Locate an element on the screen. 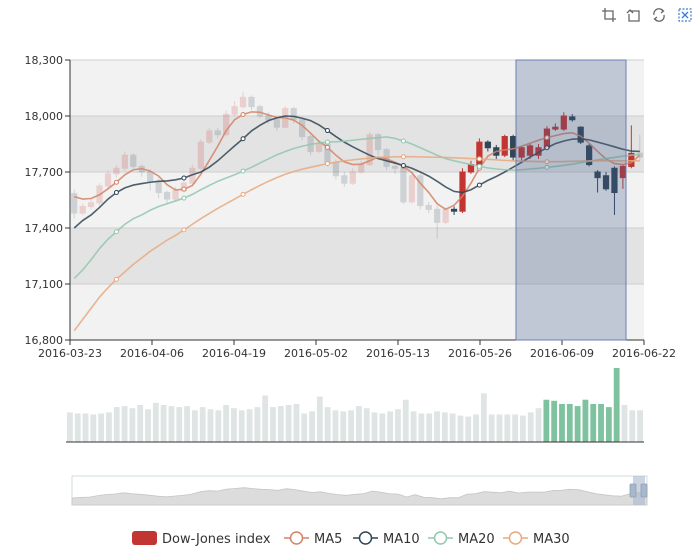 This screenshot has width=700, height=560. legend-item-ma10: MA10 is located at coordinates (386, 539).